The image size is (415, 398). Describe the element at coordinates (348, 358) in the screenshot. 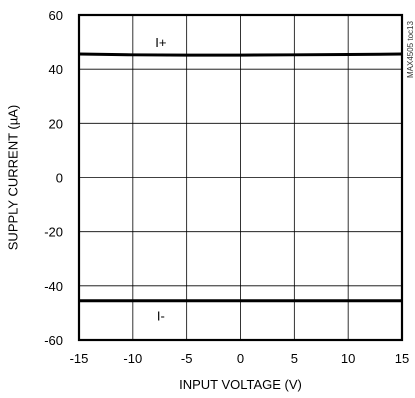

I see `x-tick-label: 10` at that location.